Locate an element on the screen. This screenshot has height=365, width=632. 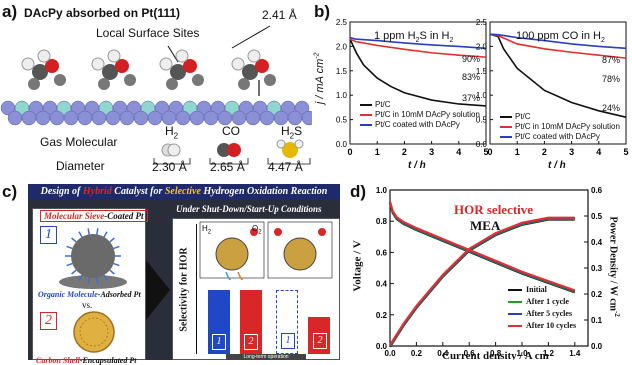
diameter-brackets is located at coordinates (232, 161).